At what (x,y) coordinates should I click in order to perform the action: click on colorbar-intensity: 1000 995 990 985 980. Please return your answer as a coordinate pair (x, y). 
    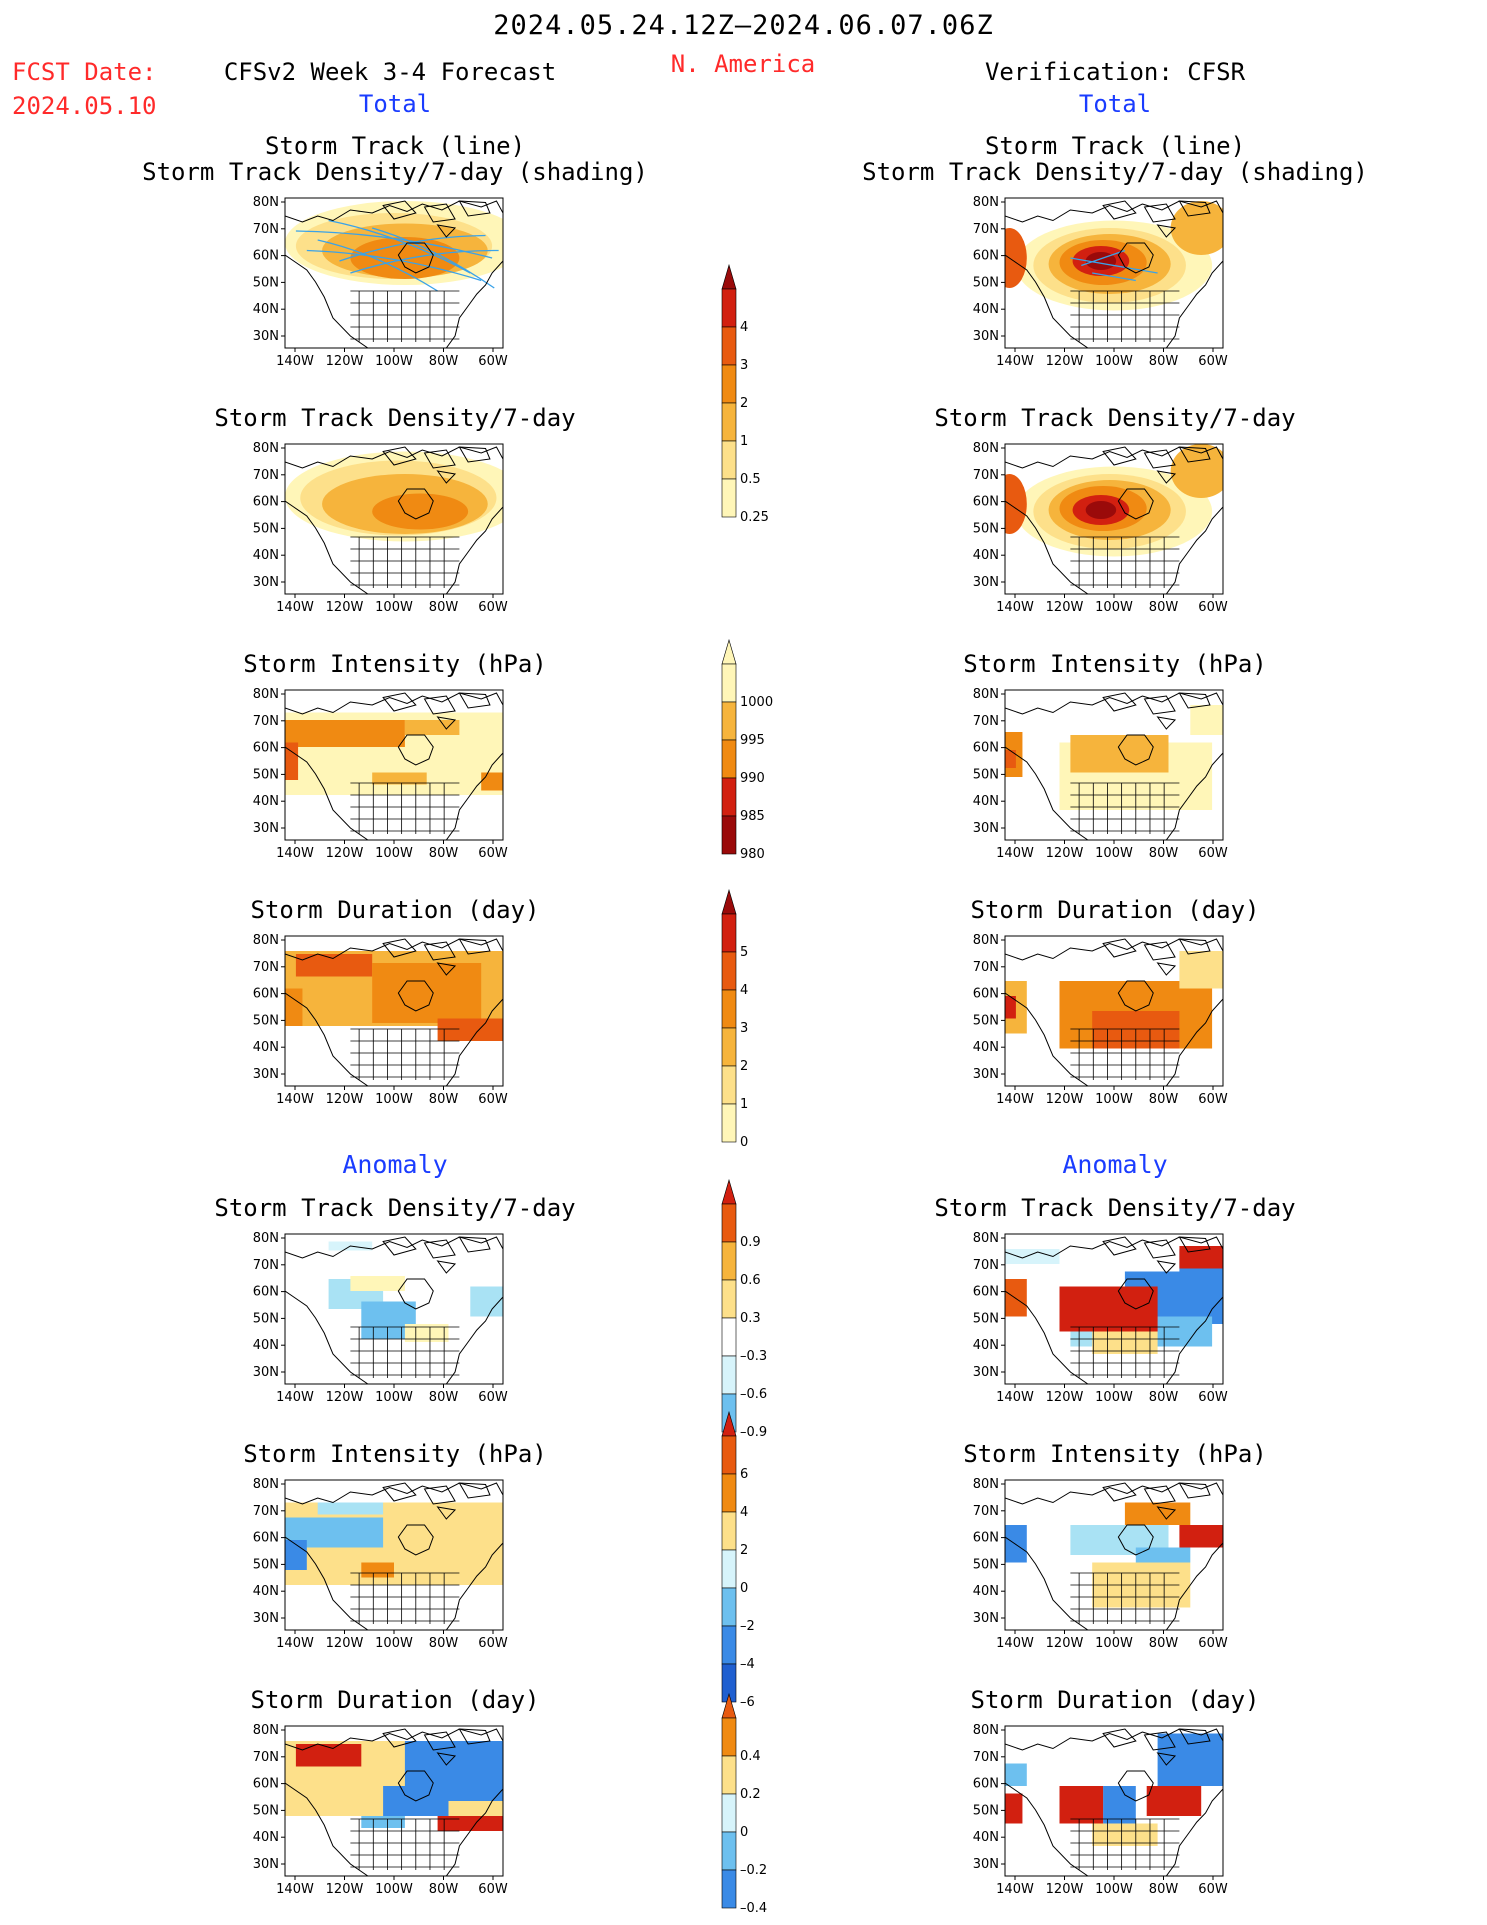
    Looking at the image, I should click on (747, 750).